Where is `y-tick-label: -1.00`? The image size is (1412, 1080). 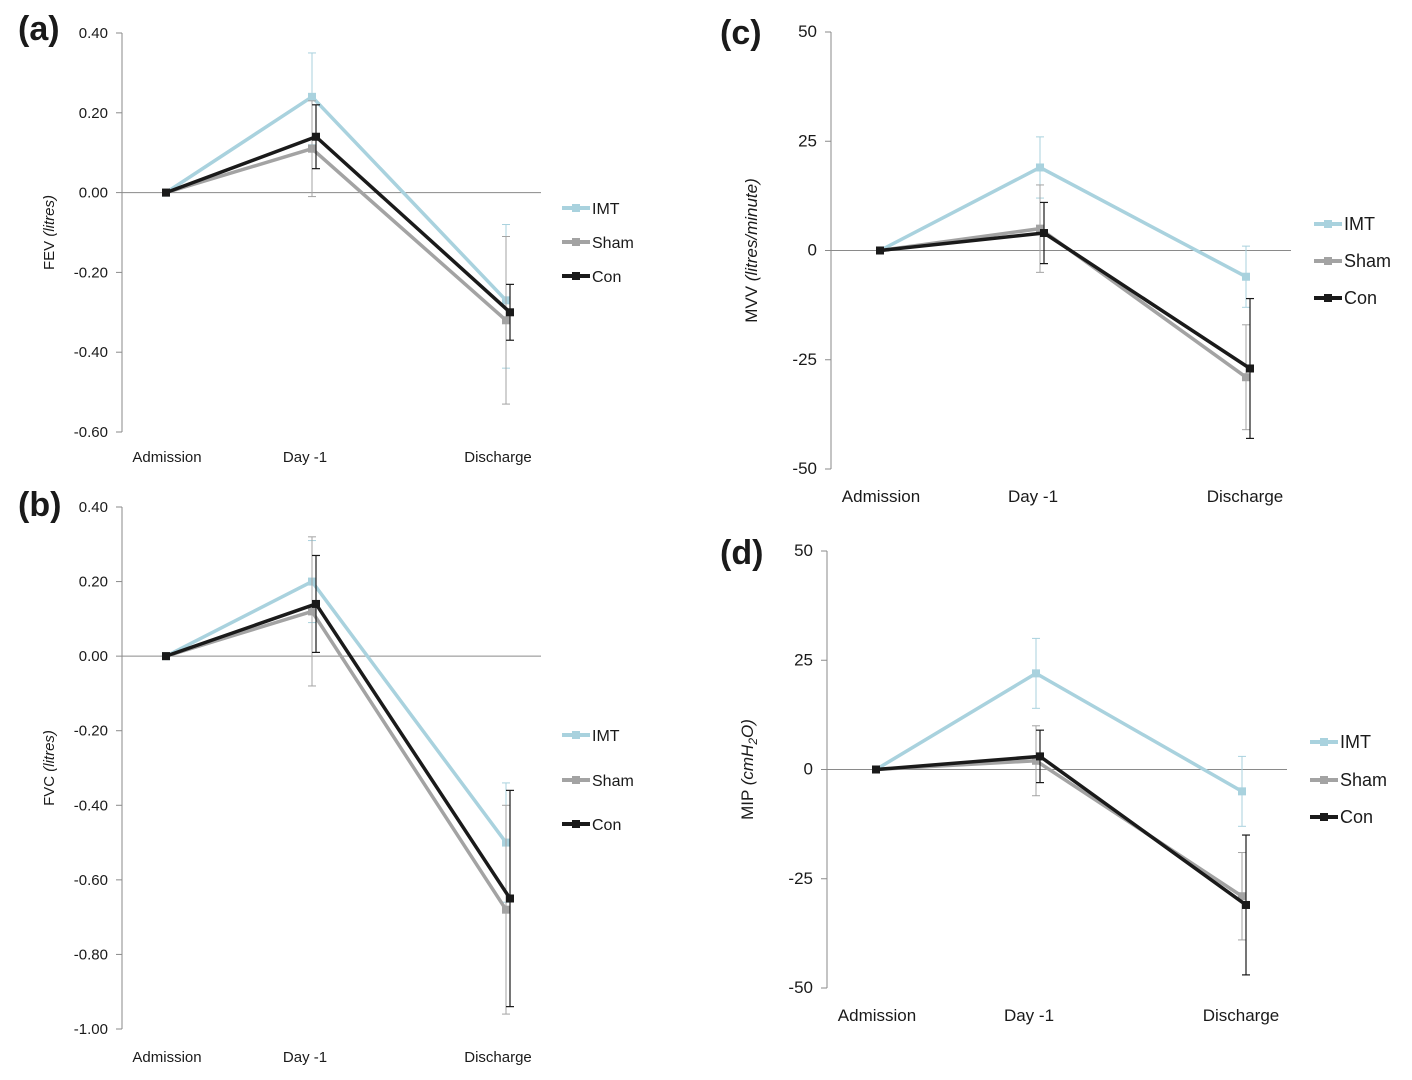
y-tick-label: -1.00 is located at coordinates (91, 1029).